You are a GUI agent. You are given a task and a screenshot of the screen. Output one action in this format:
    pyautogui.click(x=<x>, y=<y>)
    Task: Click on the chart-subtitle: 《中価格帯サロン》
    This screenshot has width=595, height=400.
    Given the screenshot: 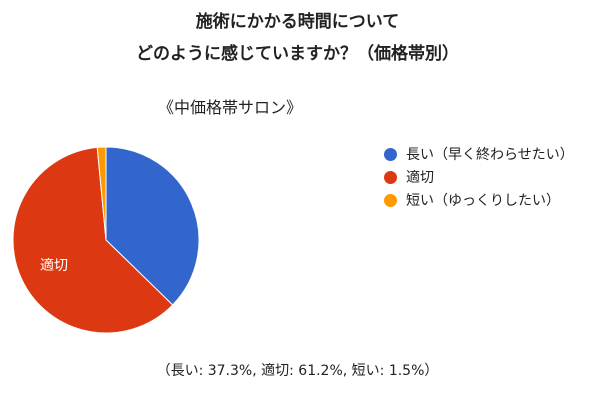 What is the action you would take?
    pyautogui.click(x=229, y=107)
    